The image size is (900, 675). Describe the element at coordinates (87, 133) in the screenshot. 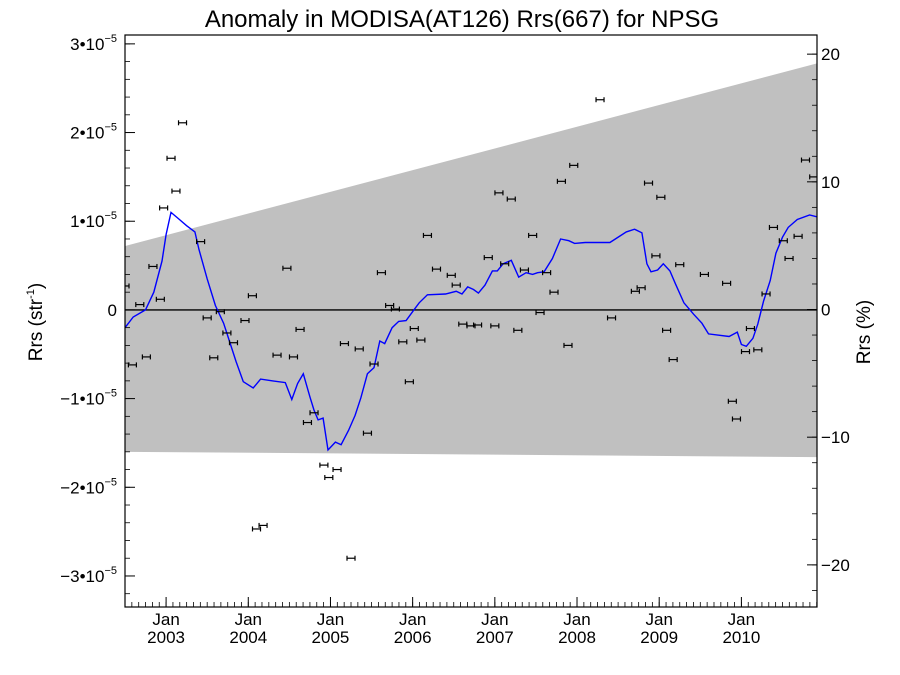

I see `y-tick-label-left-base: 2•10` at that location.